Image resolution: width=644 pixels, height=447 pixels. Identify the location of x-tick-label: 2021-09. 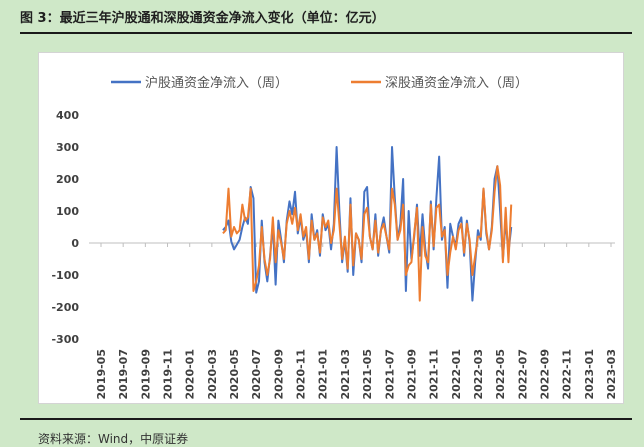
(411, 374).